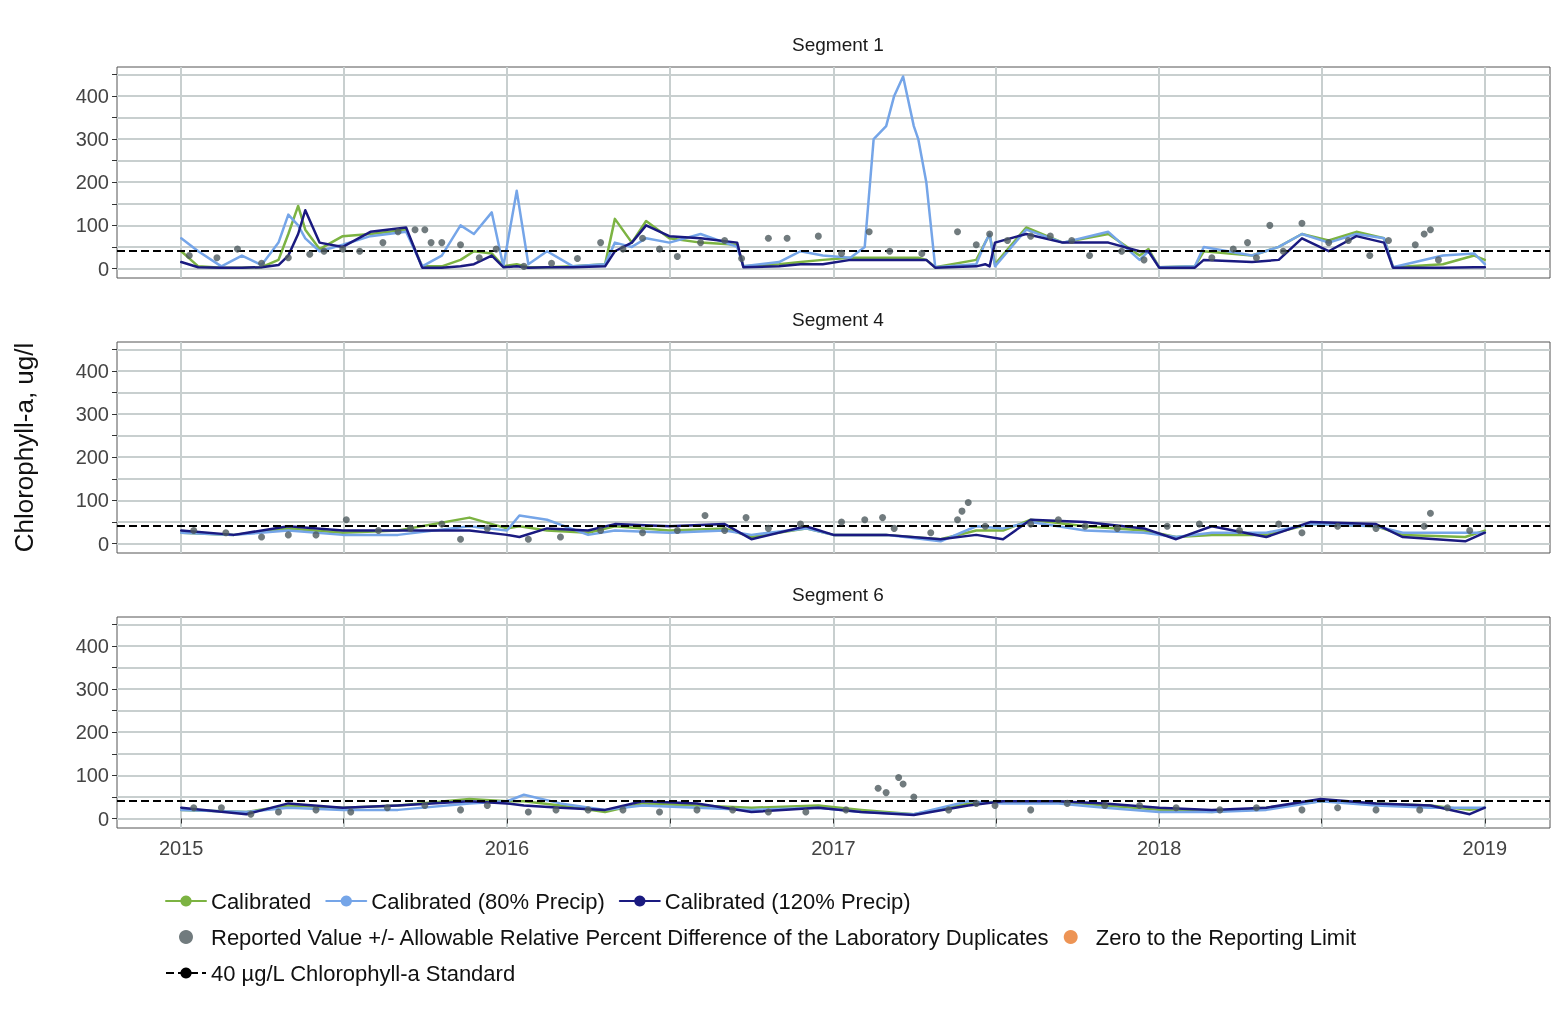 Image resolution: width=1551 pixels, height=1010 pixels. Describe the element at coordinates (24, 447) in the screenshot. I see `y-axis-title: Chlorophyll-a, ug/l` at that location.